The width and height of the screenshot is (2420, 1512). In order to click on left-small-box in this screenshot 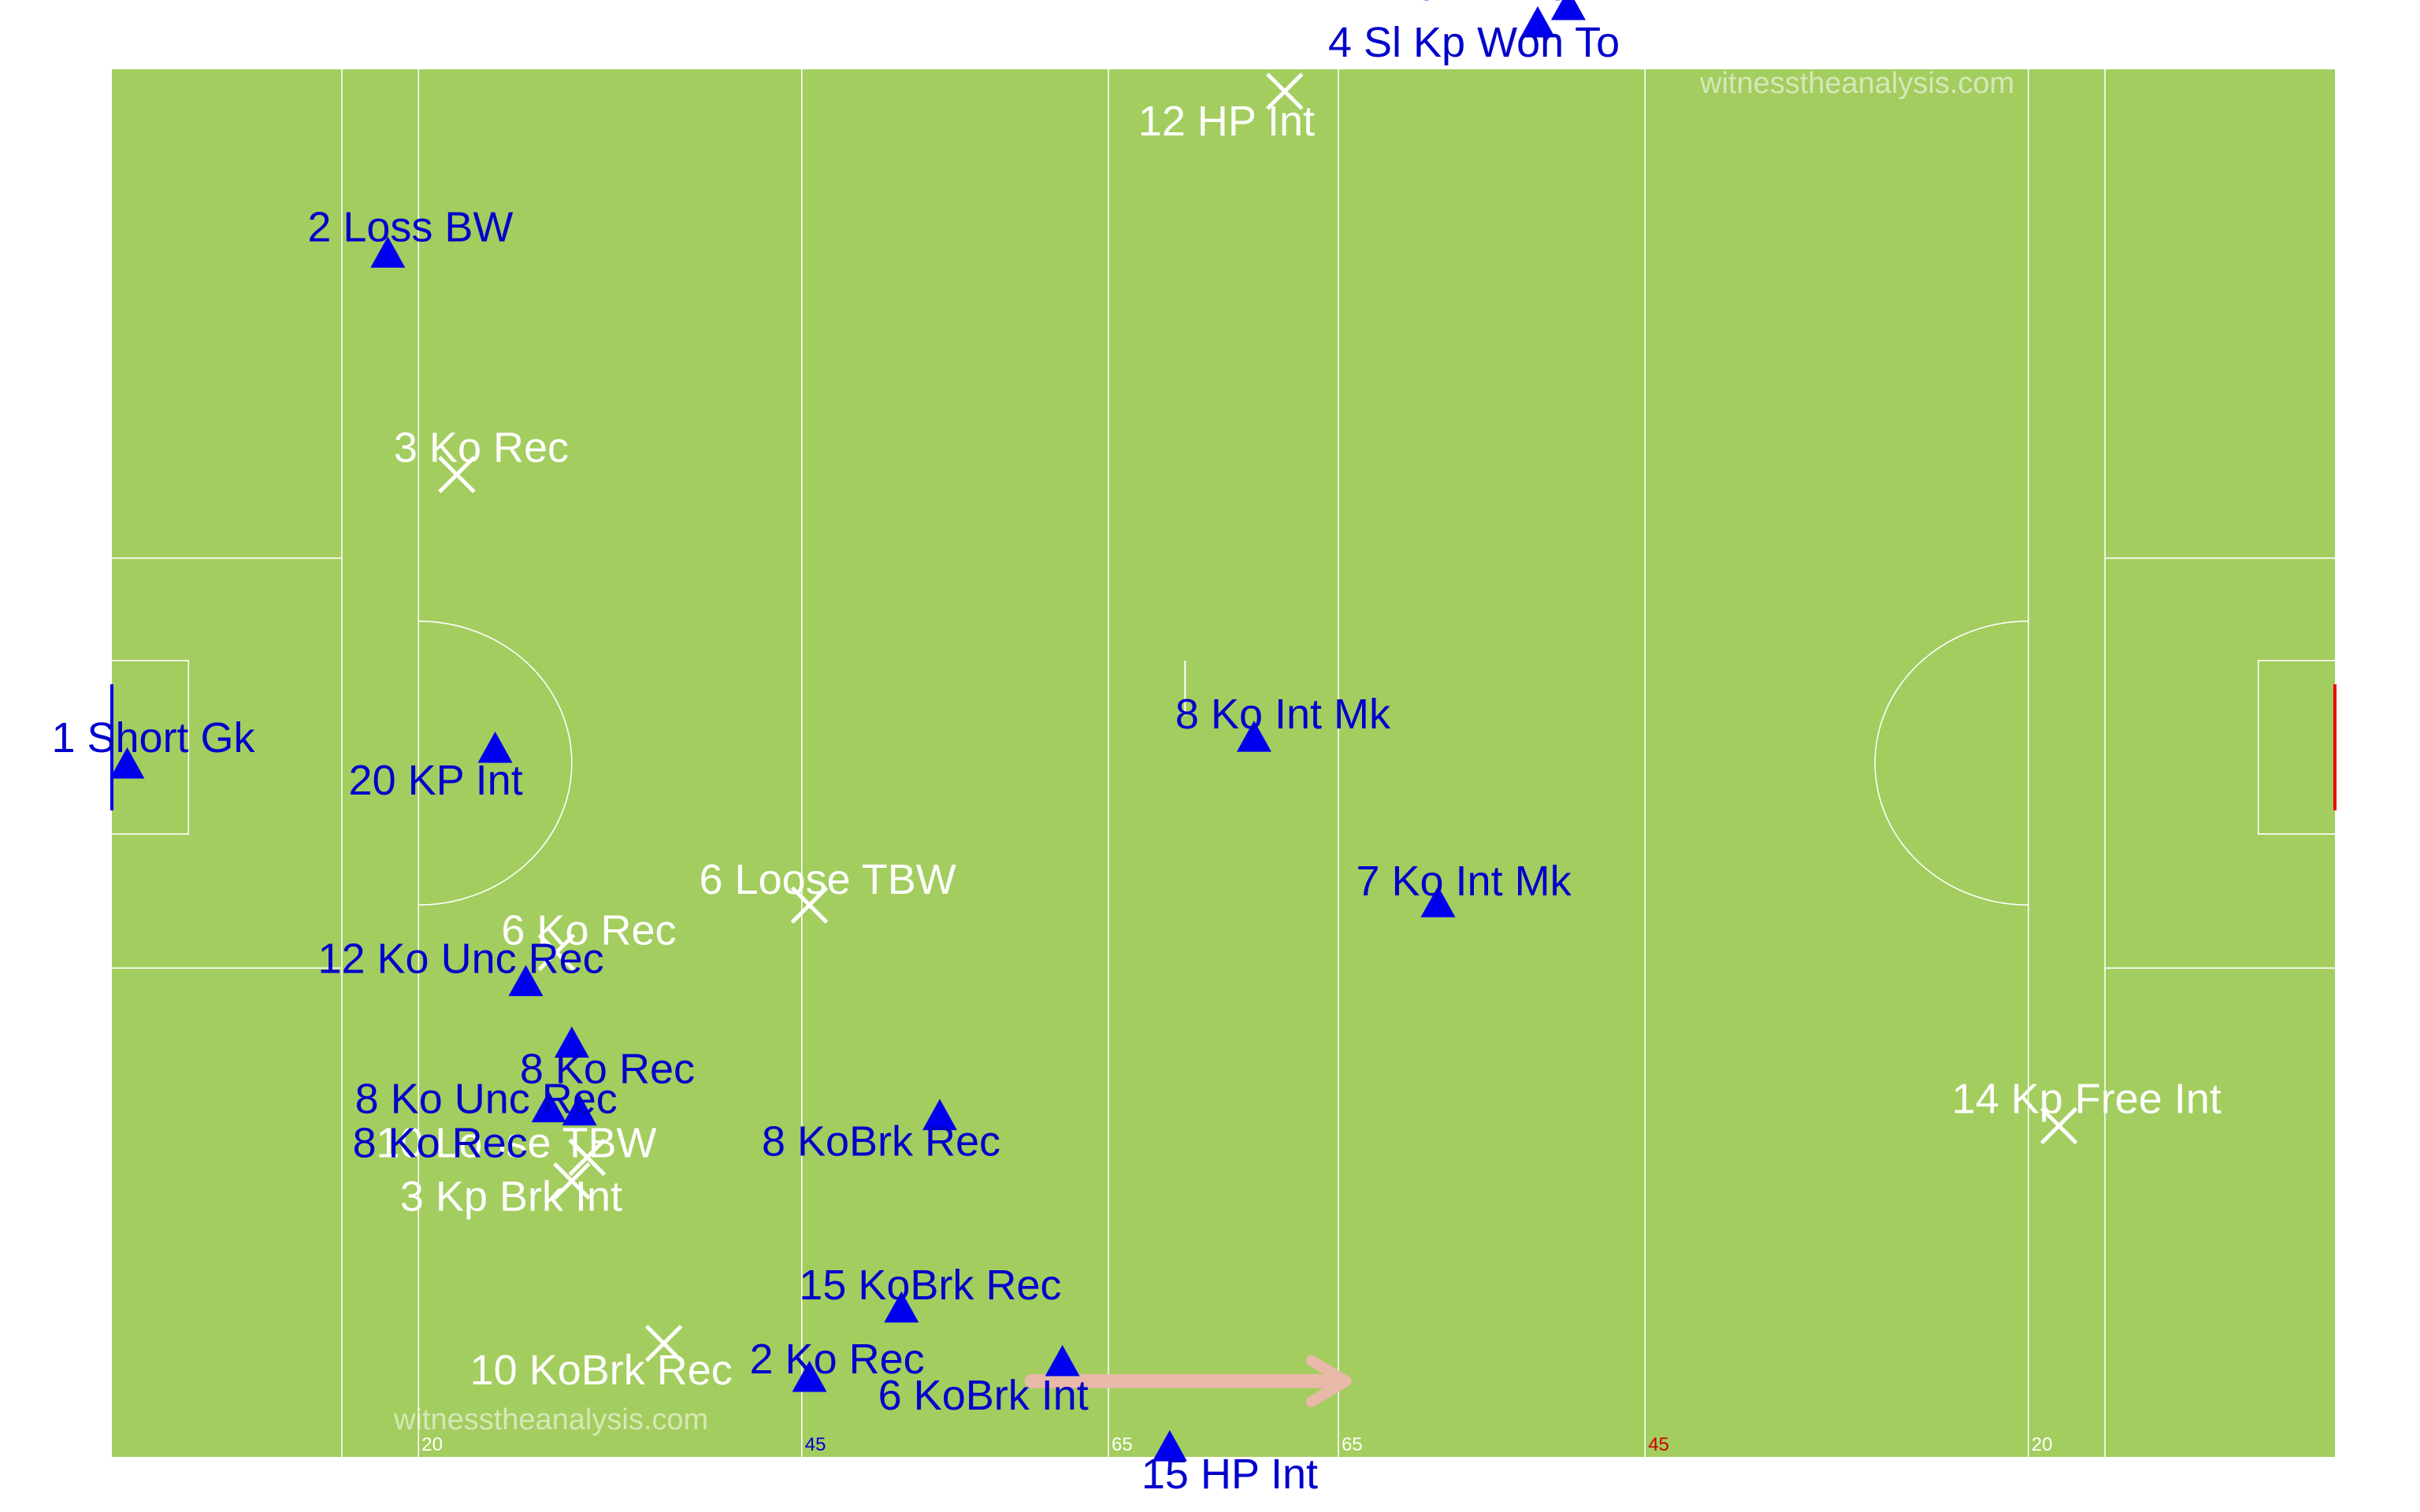, I will do `click(151, 747)`.